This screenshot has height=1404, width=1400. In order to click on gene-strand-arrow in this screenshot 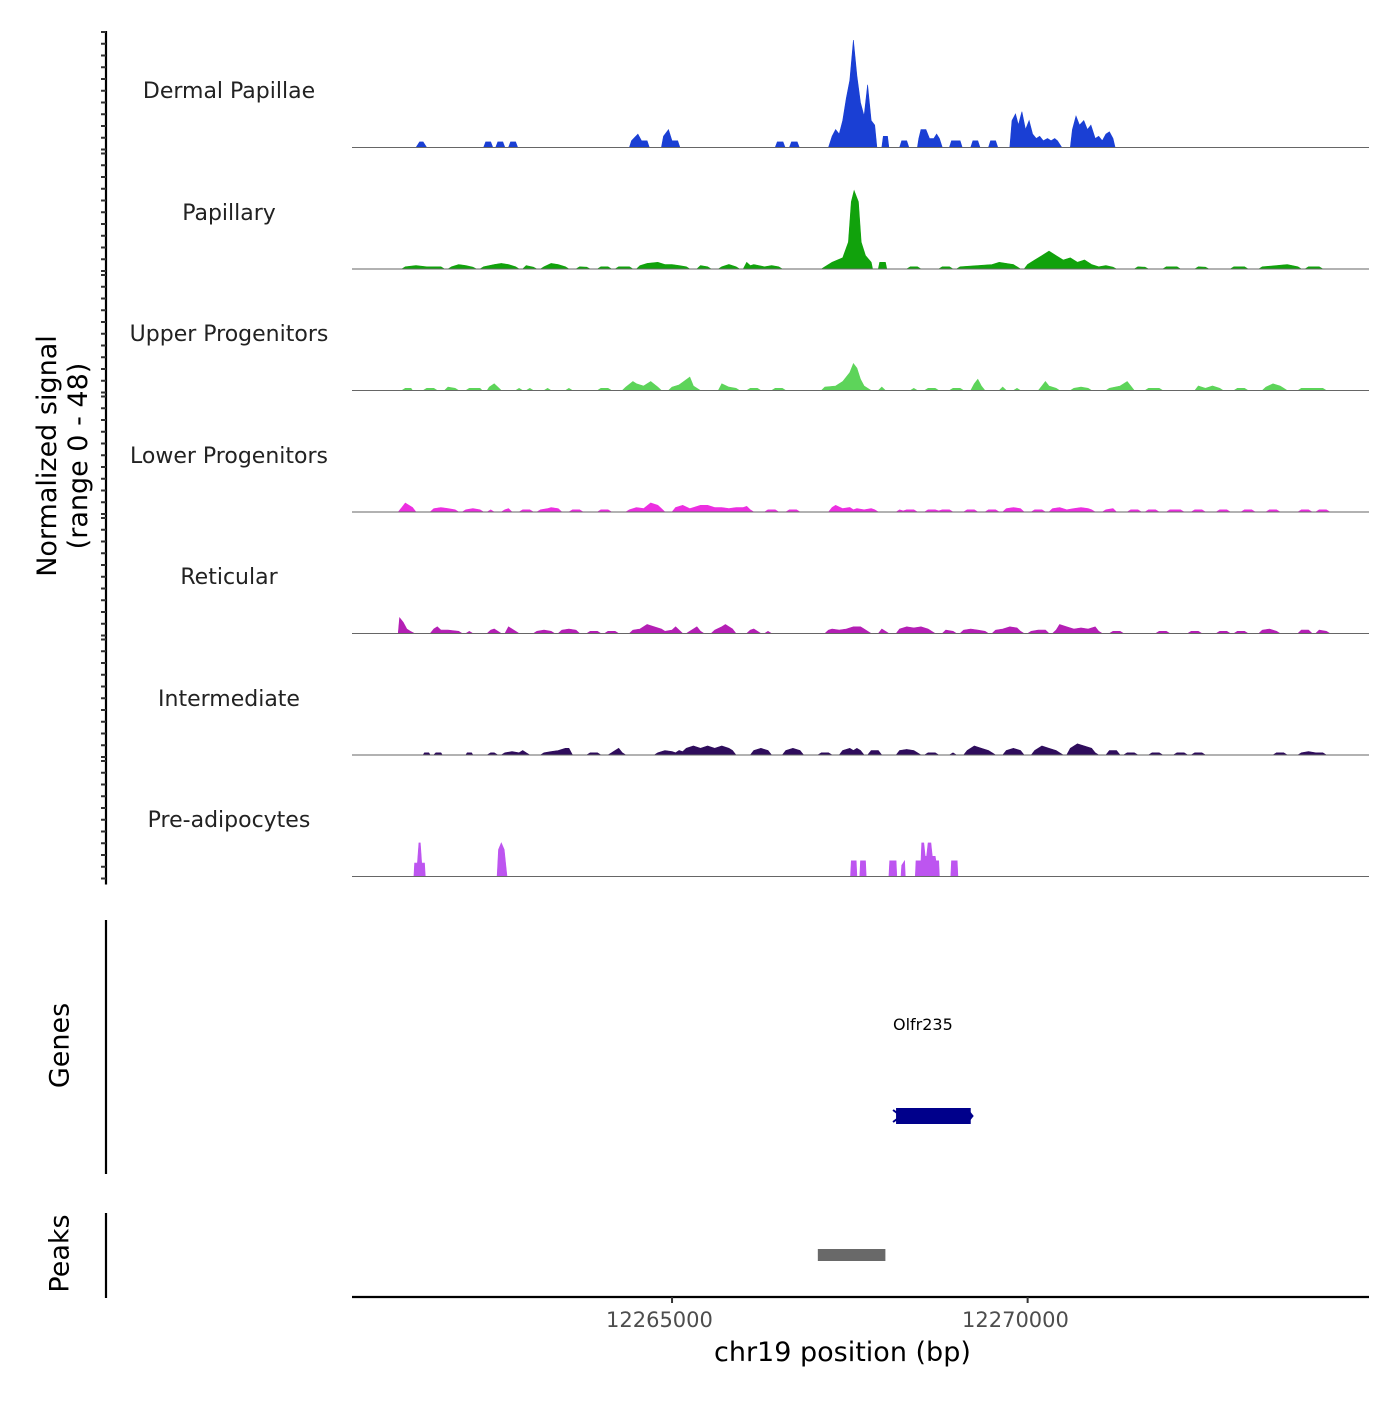, I will do `click(897, 1116)`.